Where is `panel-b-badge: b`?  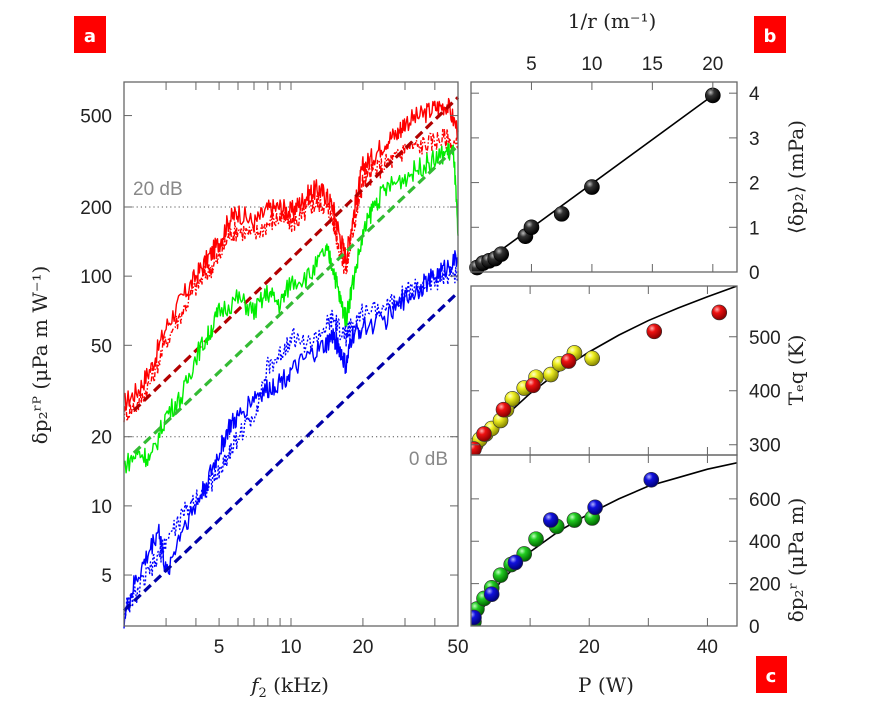
panel-b-badge: b is located at coordinates (770, 34).